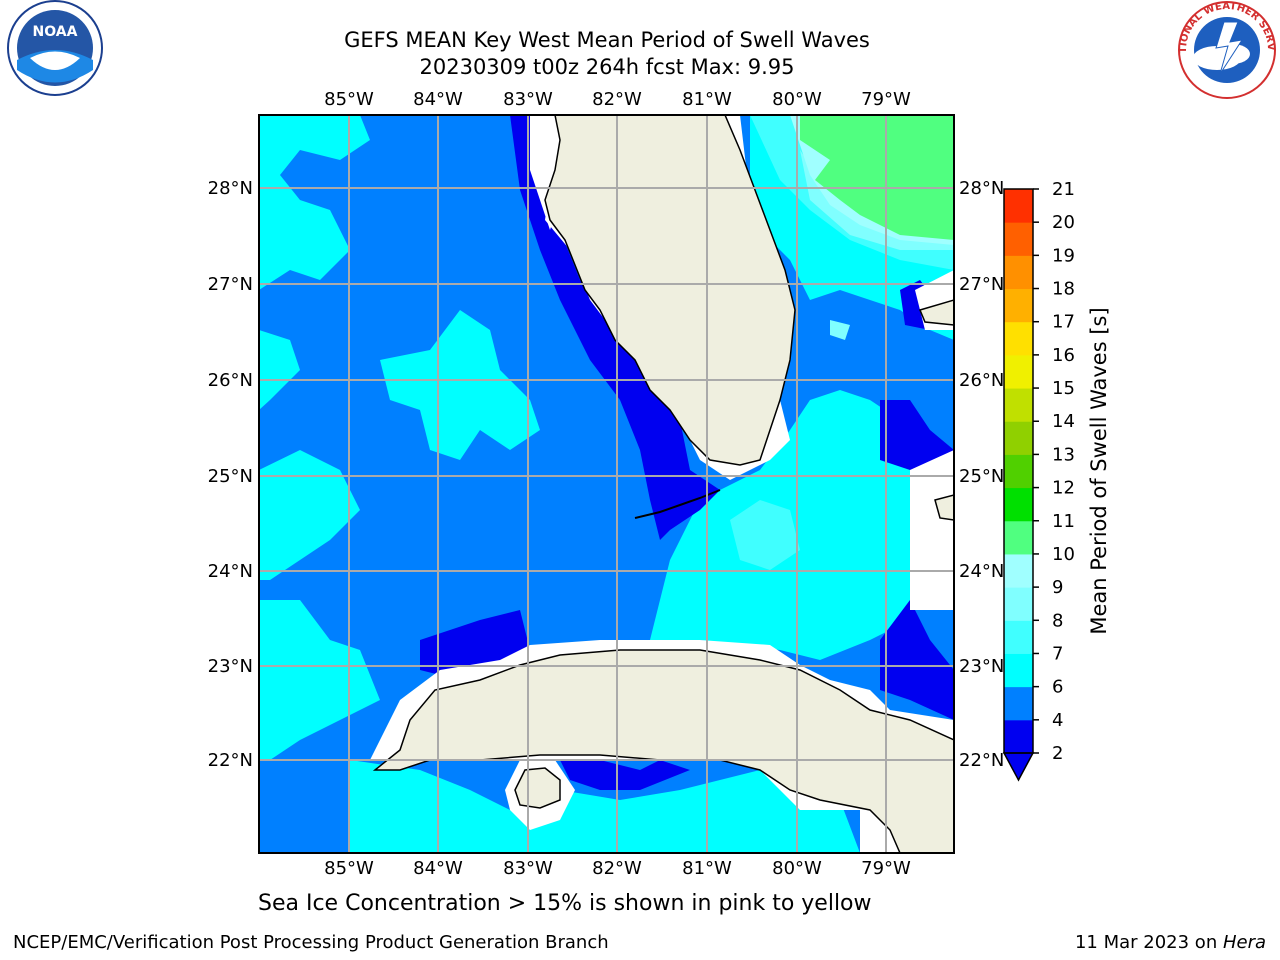  Describe the element at coordinates (349, 868) in the screenshot. I see `lon-label-bottom: 85°W` at that location.